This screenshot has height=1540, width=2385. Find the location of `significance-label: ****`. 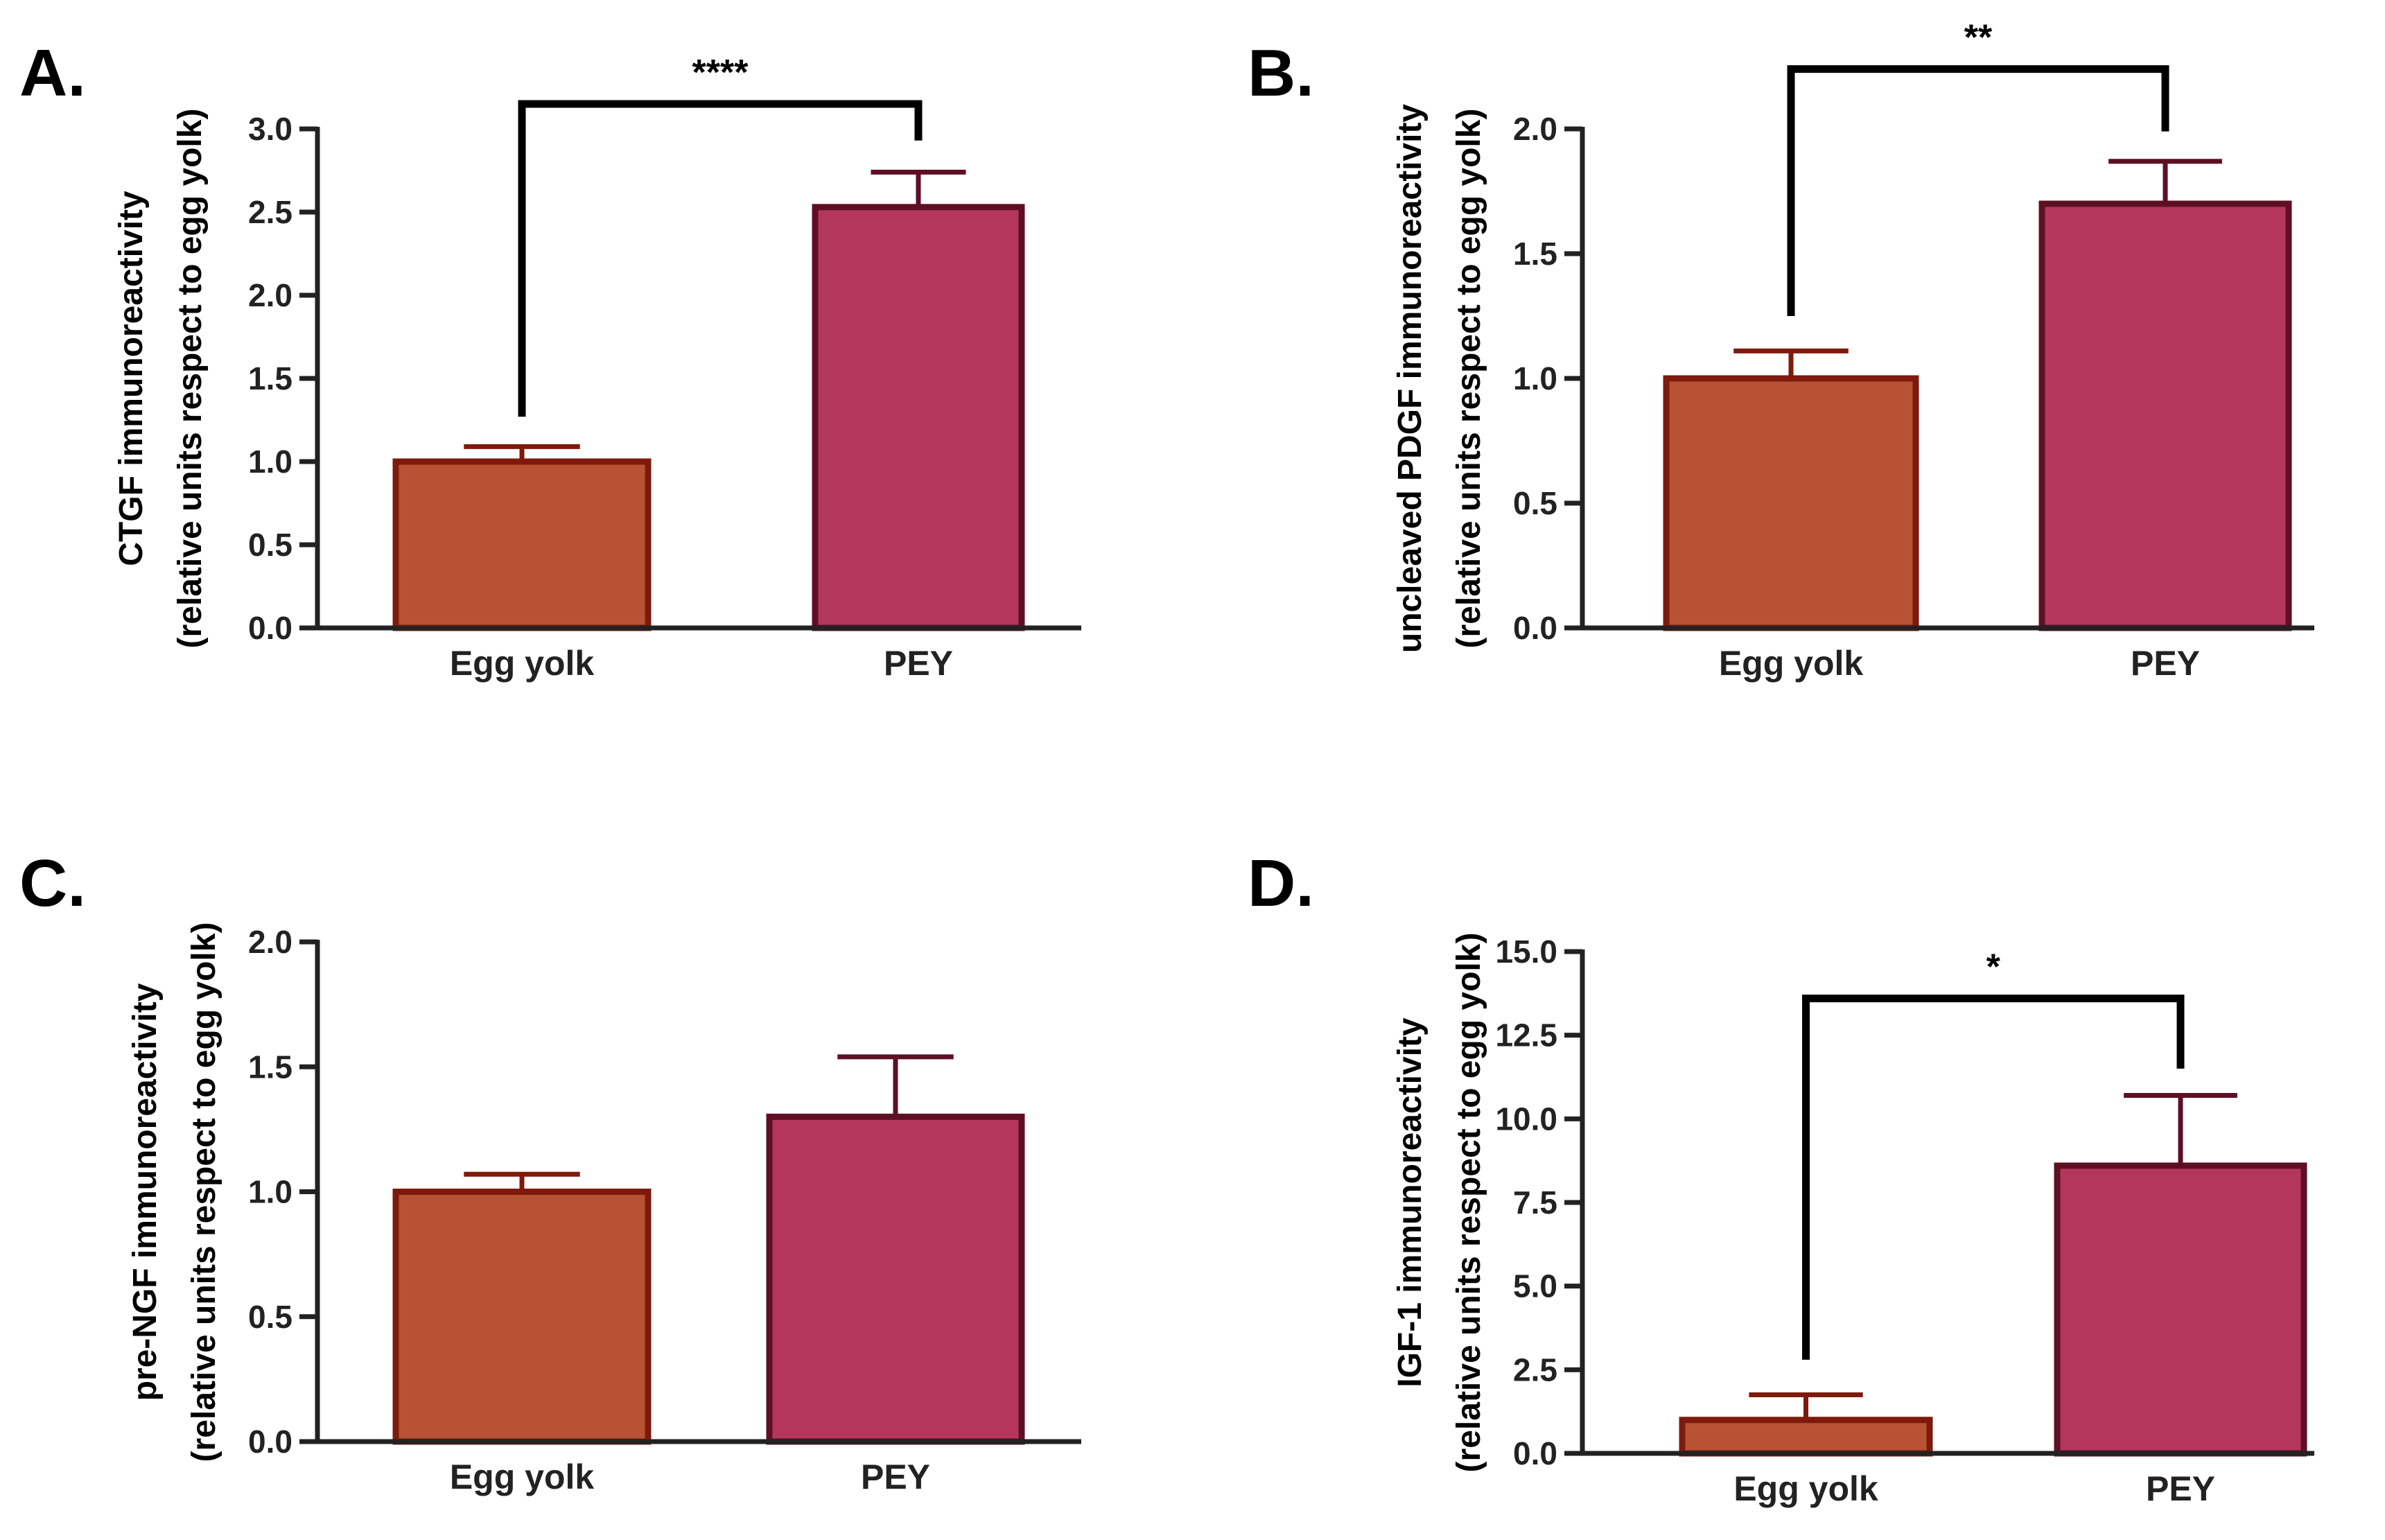

significance-label: **** is located at coordinates (720, 73).